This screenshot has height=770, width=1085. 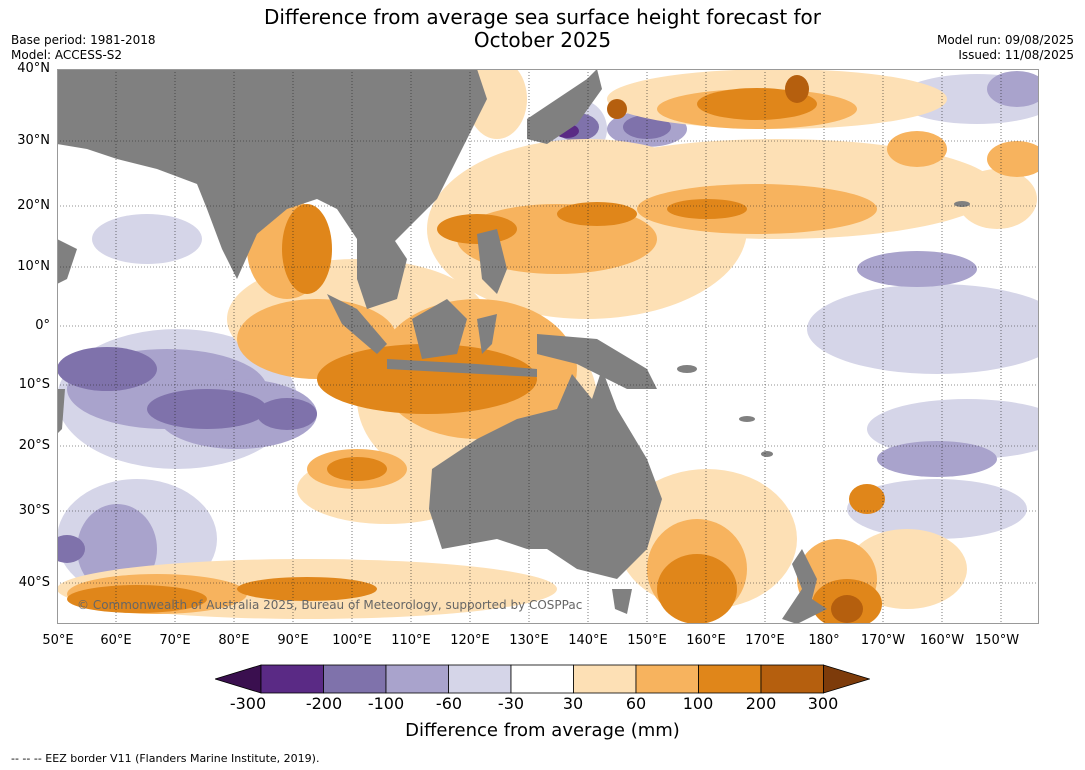 I want to click on meta-right: Model run: 09/08/2025 Issued: 11/08/2025, so click(x=1005, y=48).